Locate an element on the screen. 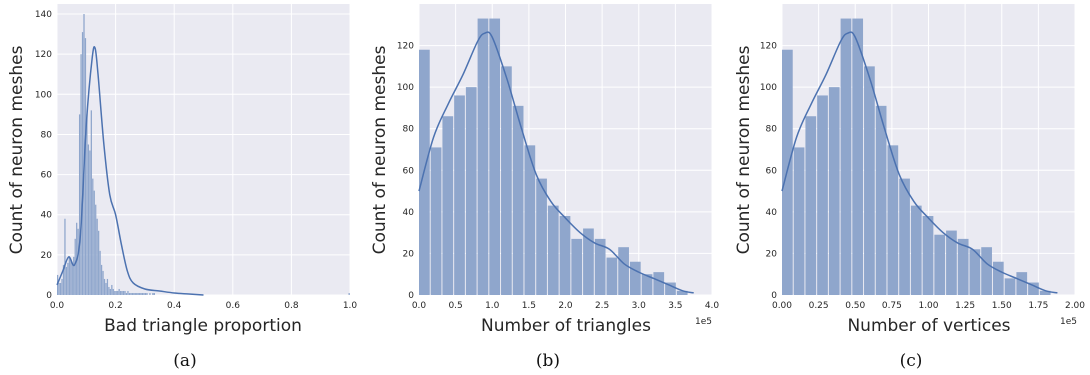 The width and height of the screenshot is (1090, 375). x-tick-label: 1.50 is located at coordinates (1002, 306).